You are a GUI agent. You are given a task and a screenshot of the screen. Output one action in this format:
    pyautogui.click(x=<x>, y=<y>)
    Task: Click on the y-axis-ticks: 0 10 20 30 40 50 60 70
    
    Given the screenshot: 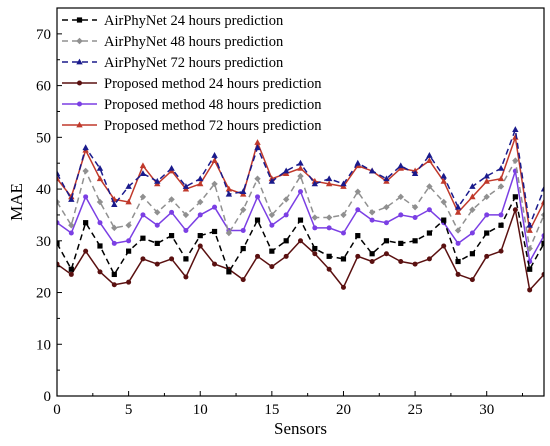 What is the action you would take?
    pyautogui.click(x=49, y=216)
    